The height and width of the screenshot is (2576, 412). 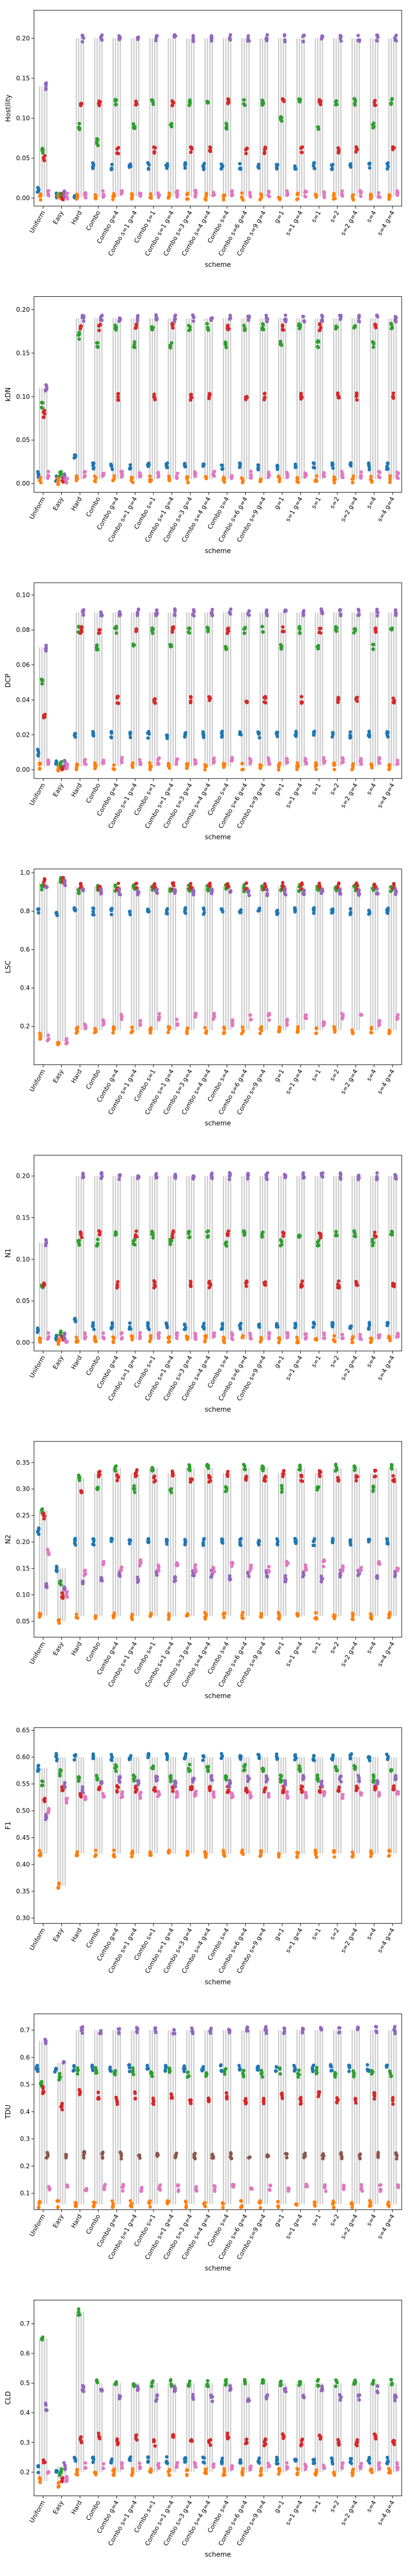 What do you see at coordinates (294, 795) in the screenshot?
I see `x-tick-label: s=1 g=4` at bounding box center [294, 795].